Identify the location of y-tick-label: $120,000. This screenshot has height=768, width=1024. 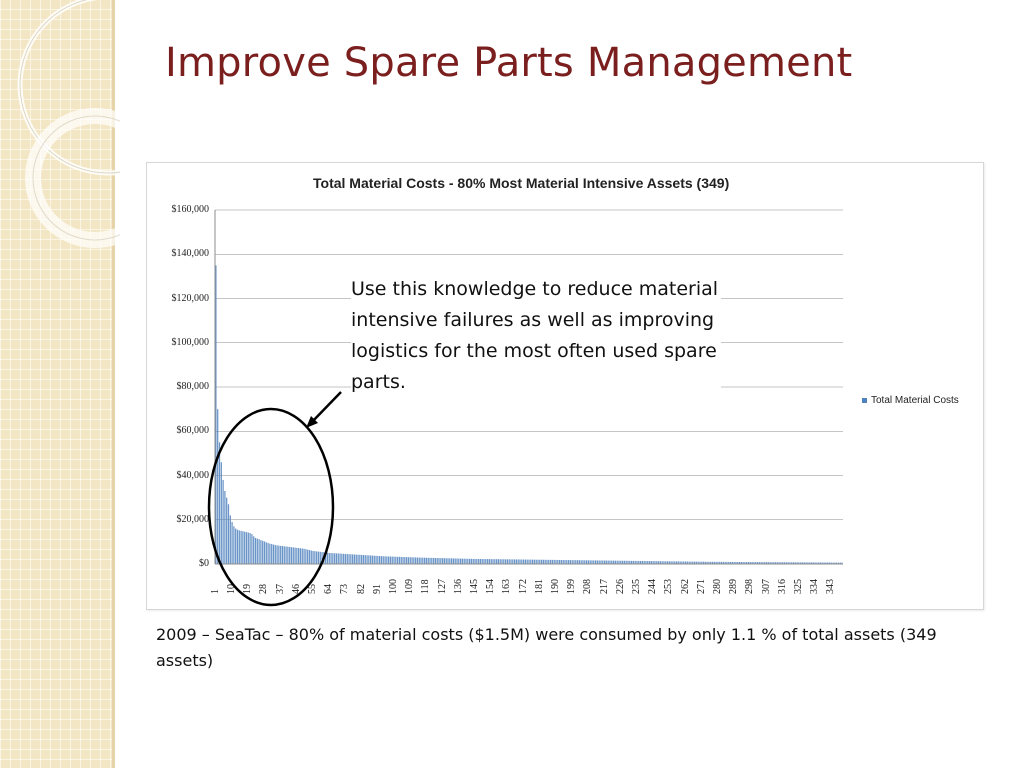
(190, 298).